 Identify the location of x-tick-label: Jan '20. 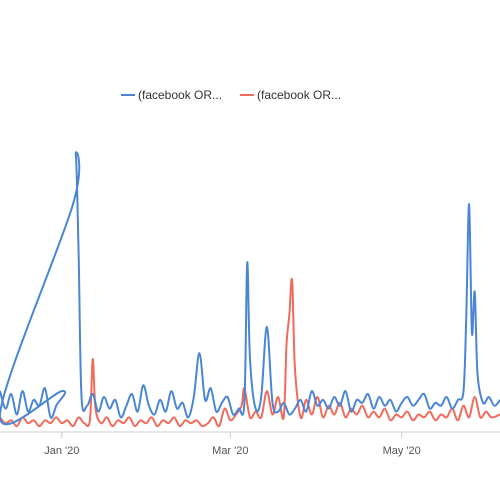
(61, 451).